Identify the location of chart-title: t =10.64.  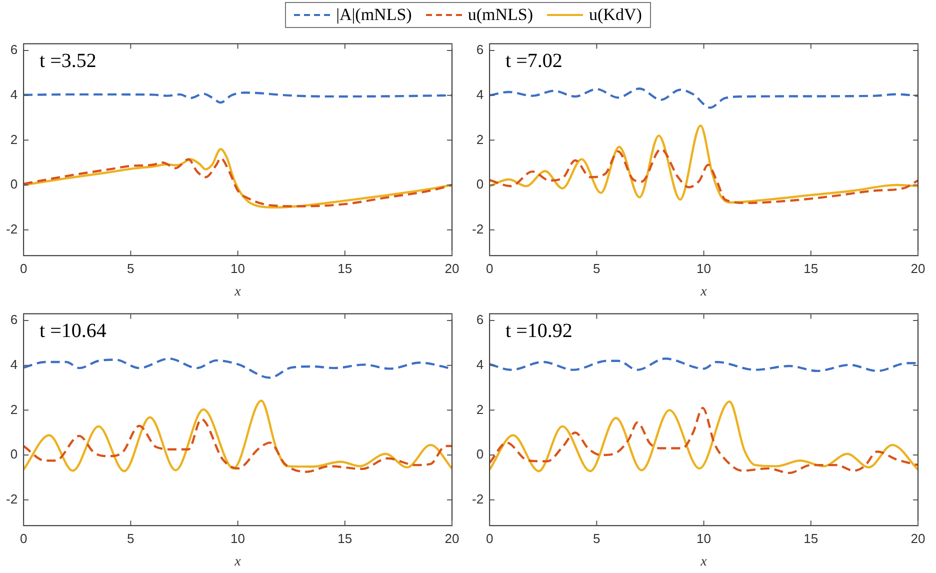
(73, 331).